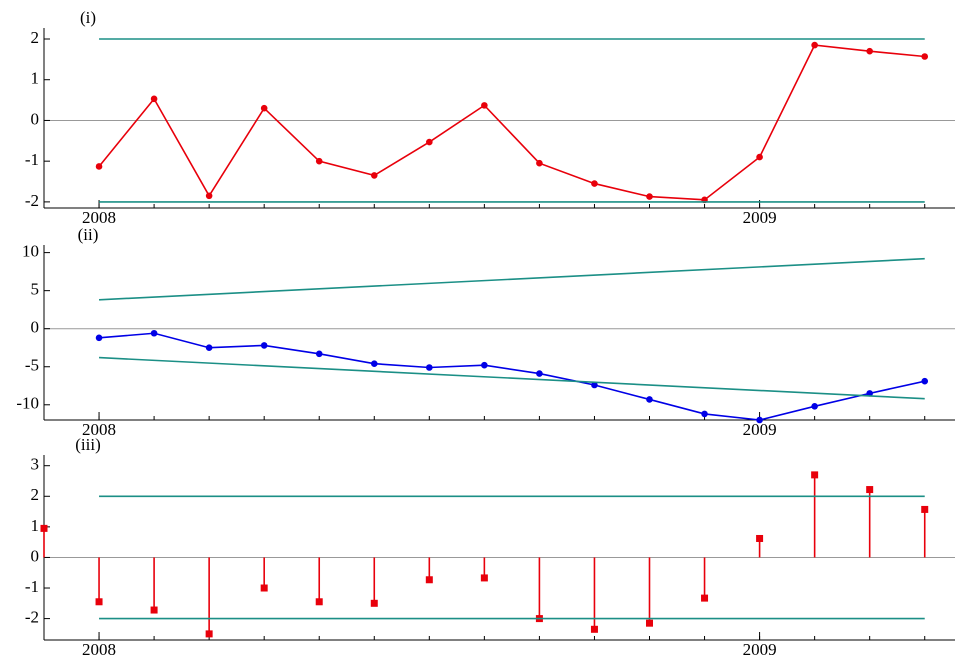 This screenshot has height=664, width=975. Describe the element at coordinates (30, 251) in the screenshot. I see `y-tick-label: 10` at that location.